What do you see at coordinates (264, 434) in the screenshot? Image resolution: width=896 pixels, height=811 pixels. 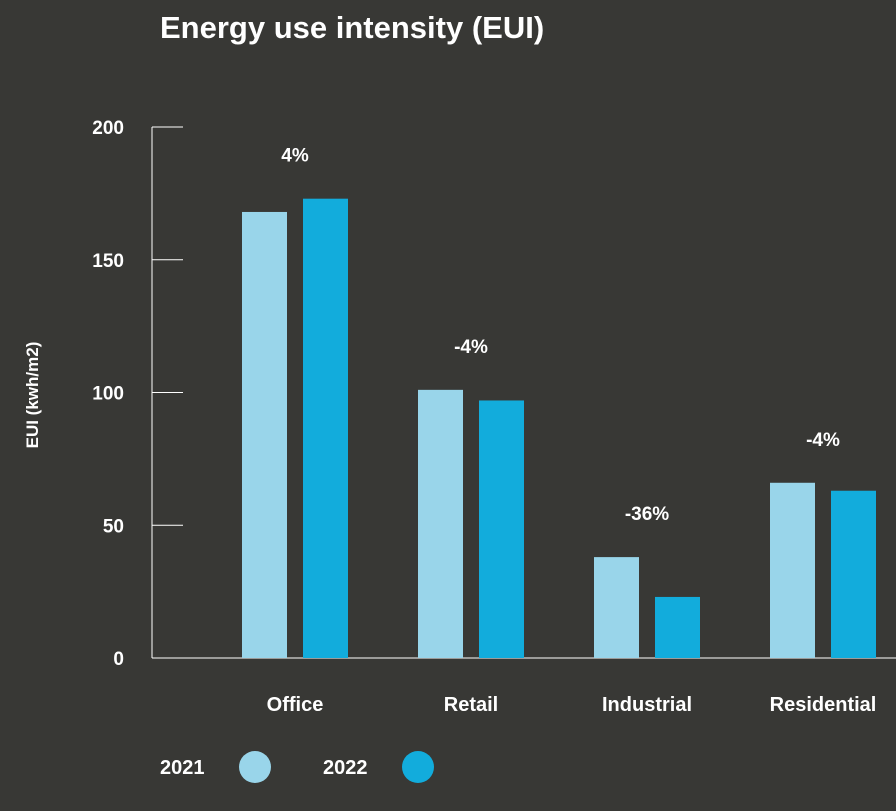 I see `bar-office-2021` at bounding box center [264, 434].